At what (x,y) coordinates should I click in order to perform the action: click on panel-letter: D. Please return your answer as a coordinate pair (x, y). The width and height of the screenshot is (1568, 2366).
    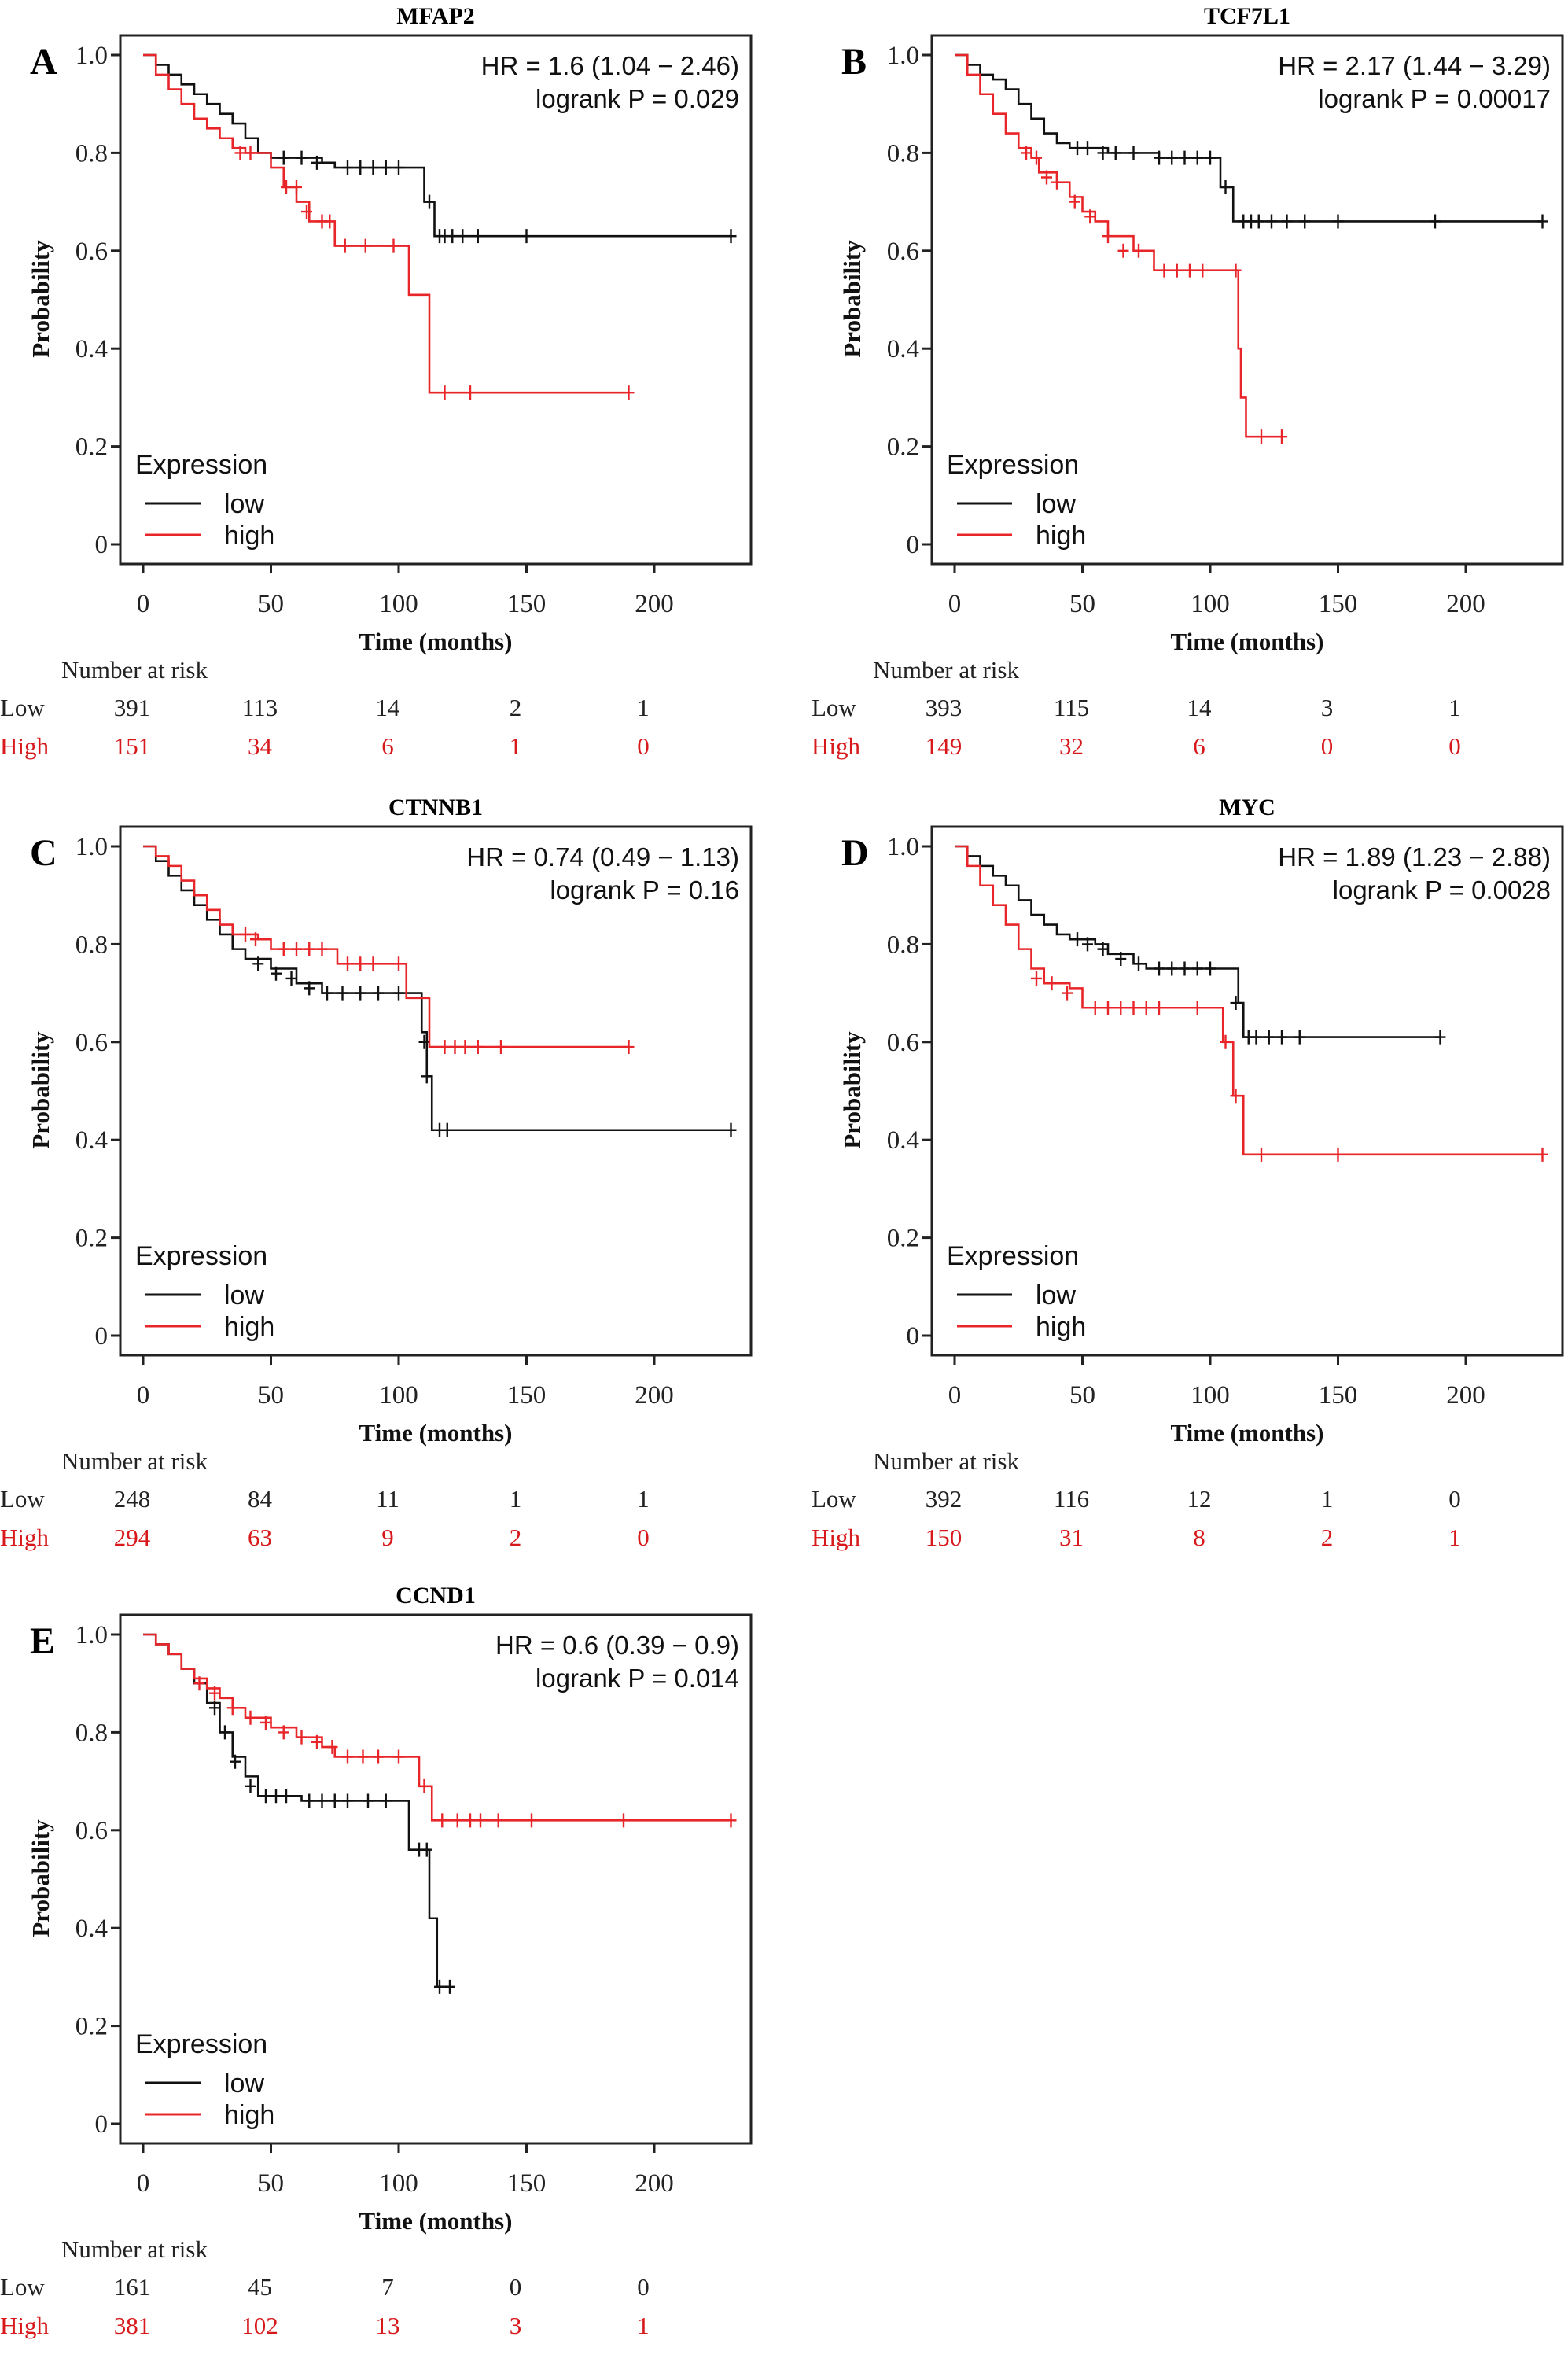
    Looking at the image, I should click on (855, 853).